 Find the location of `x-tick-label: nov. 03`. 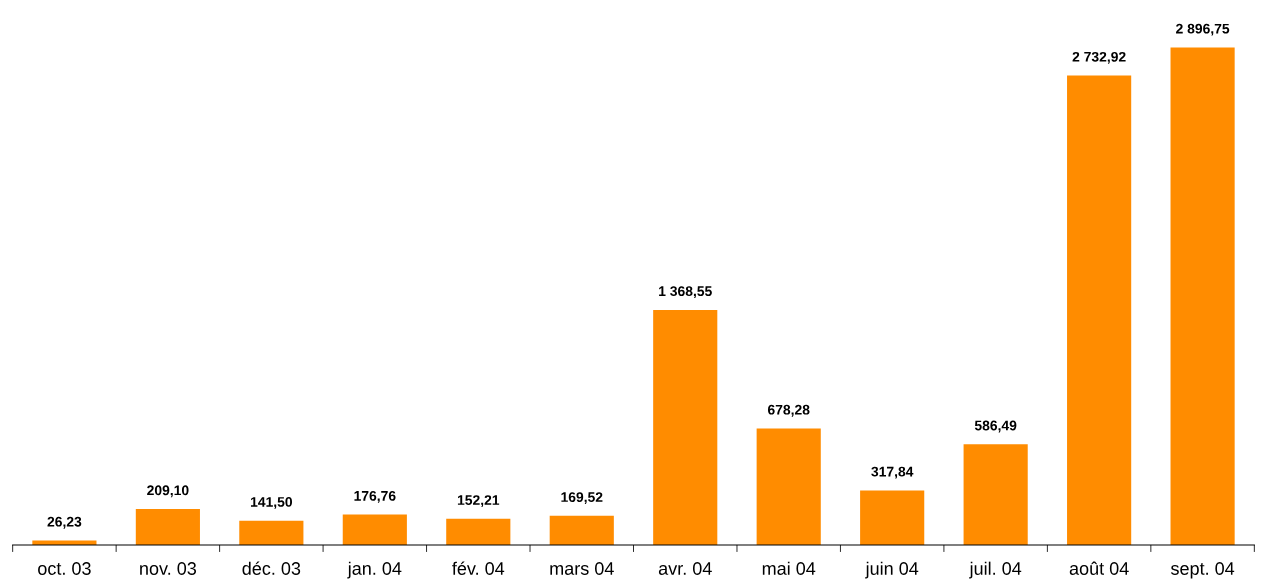

x-tick-label: nov. 03 is located at coordinates (168, 568).